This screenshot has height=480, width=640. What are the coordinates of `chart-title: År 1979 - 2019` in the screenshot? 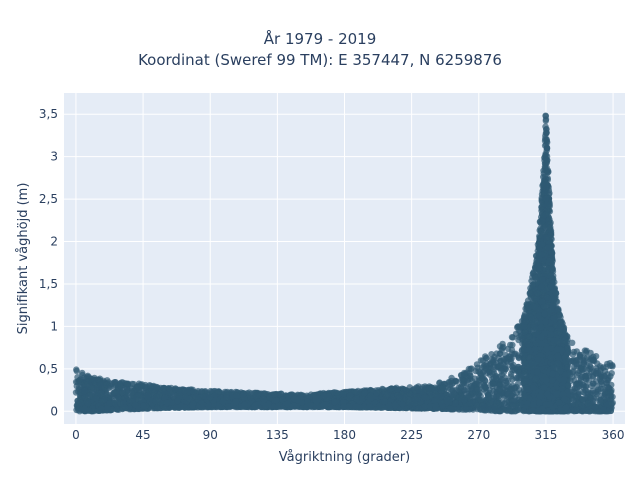 It's located at (320, 39).